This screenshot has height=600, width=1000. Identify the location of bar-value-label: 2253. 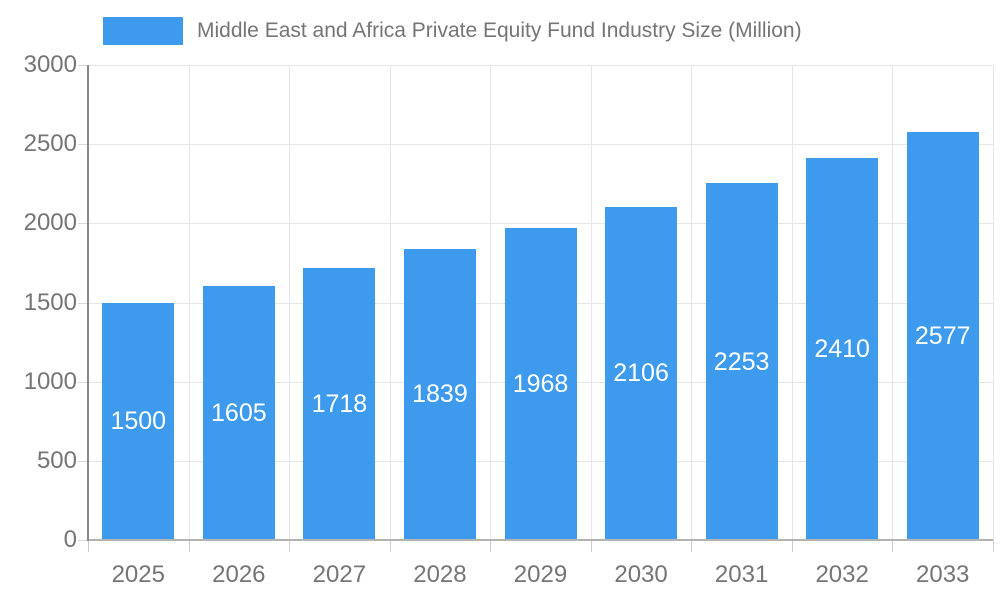
(741, 361).